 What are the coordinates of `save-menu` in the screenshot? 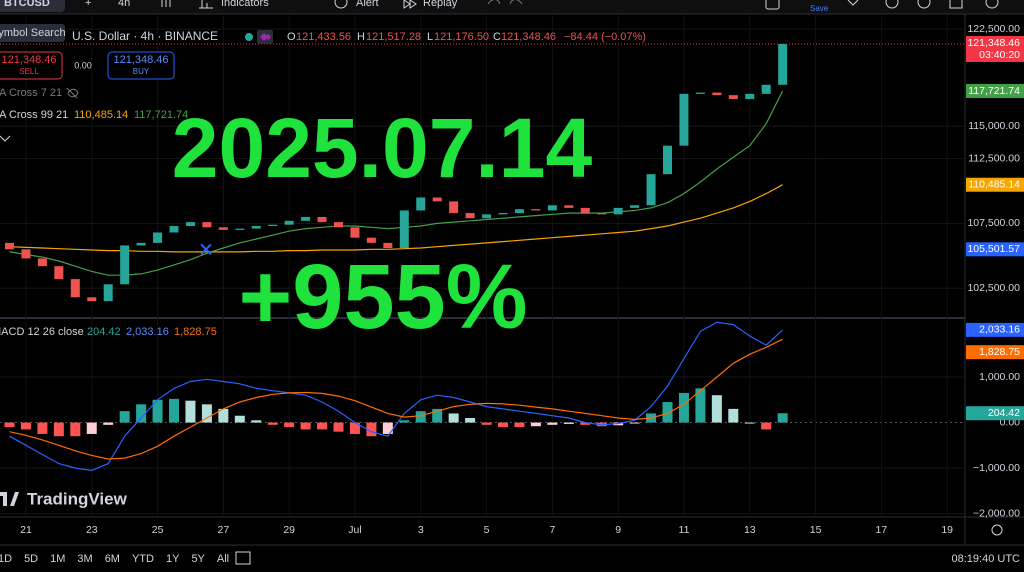 It's located at (853, 3).